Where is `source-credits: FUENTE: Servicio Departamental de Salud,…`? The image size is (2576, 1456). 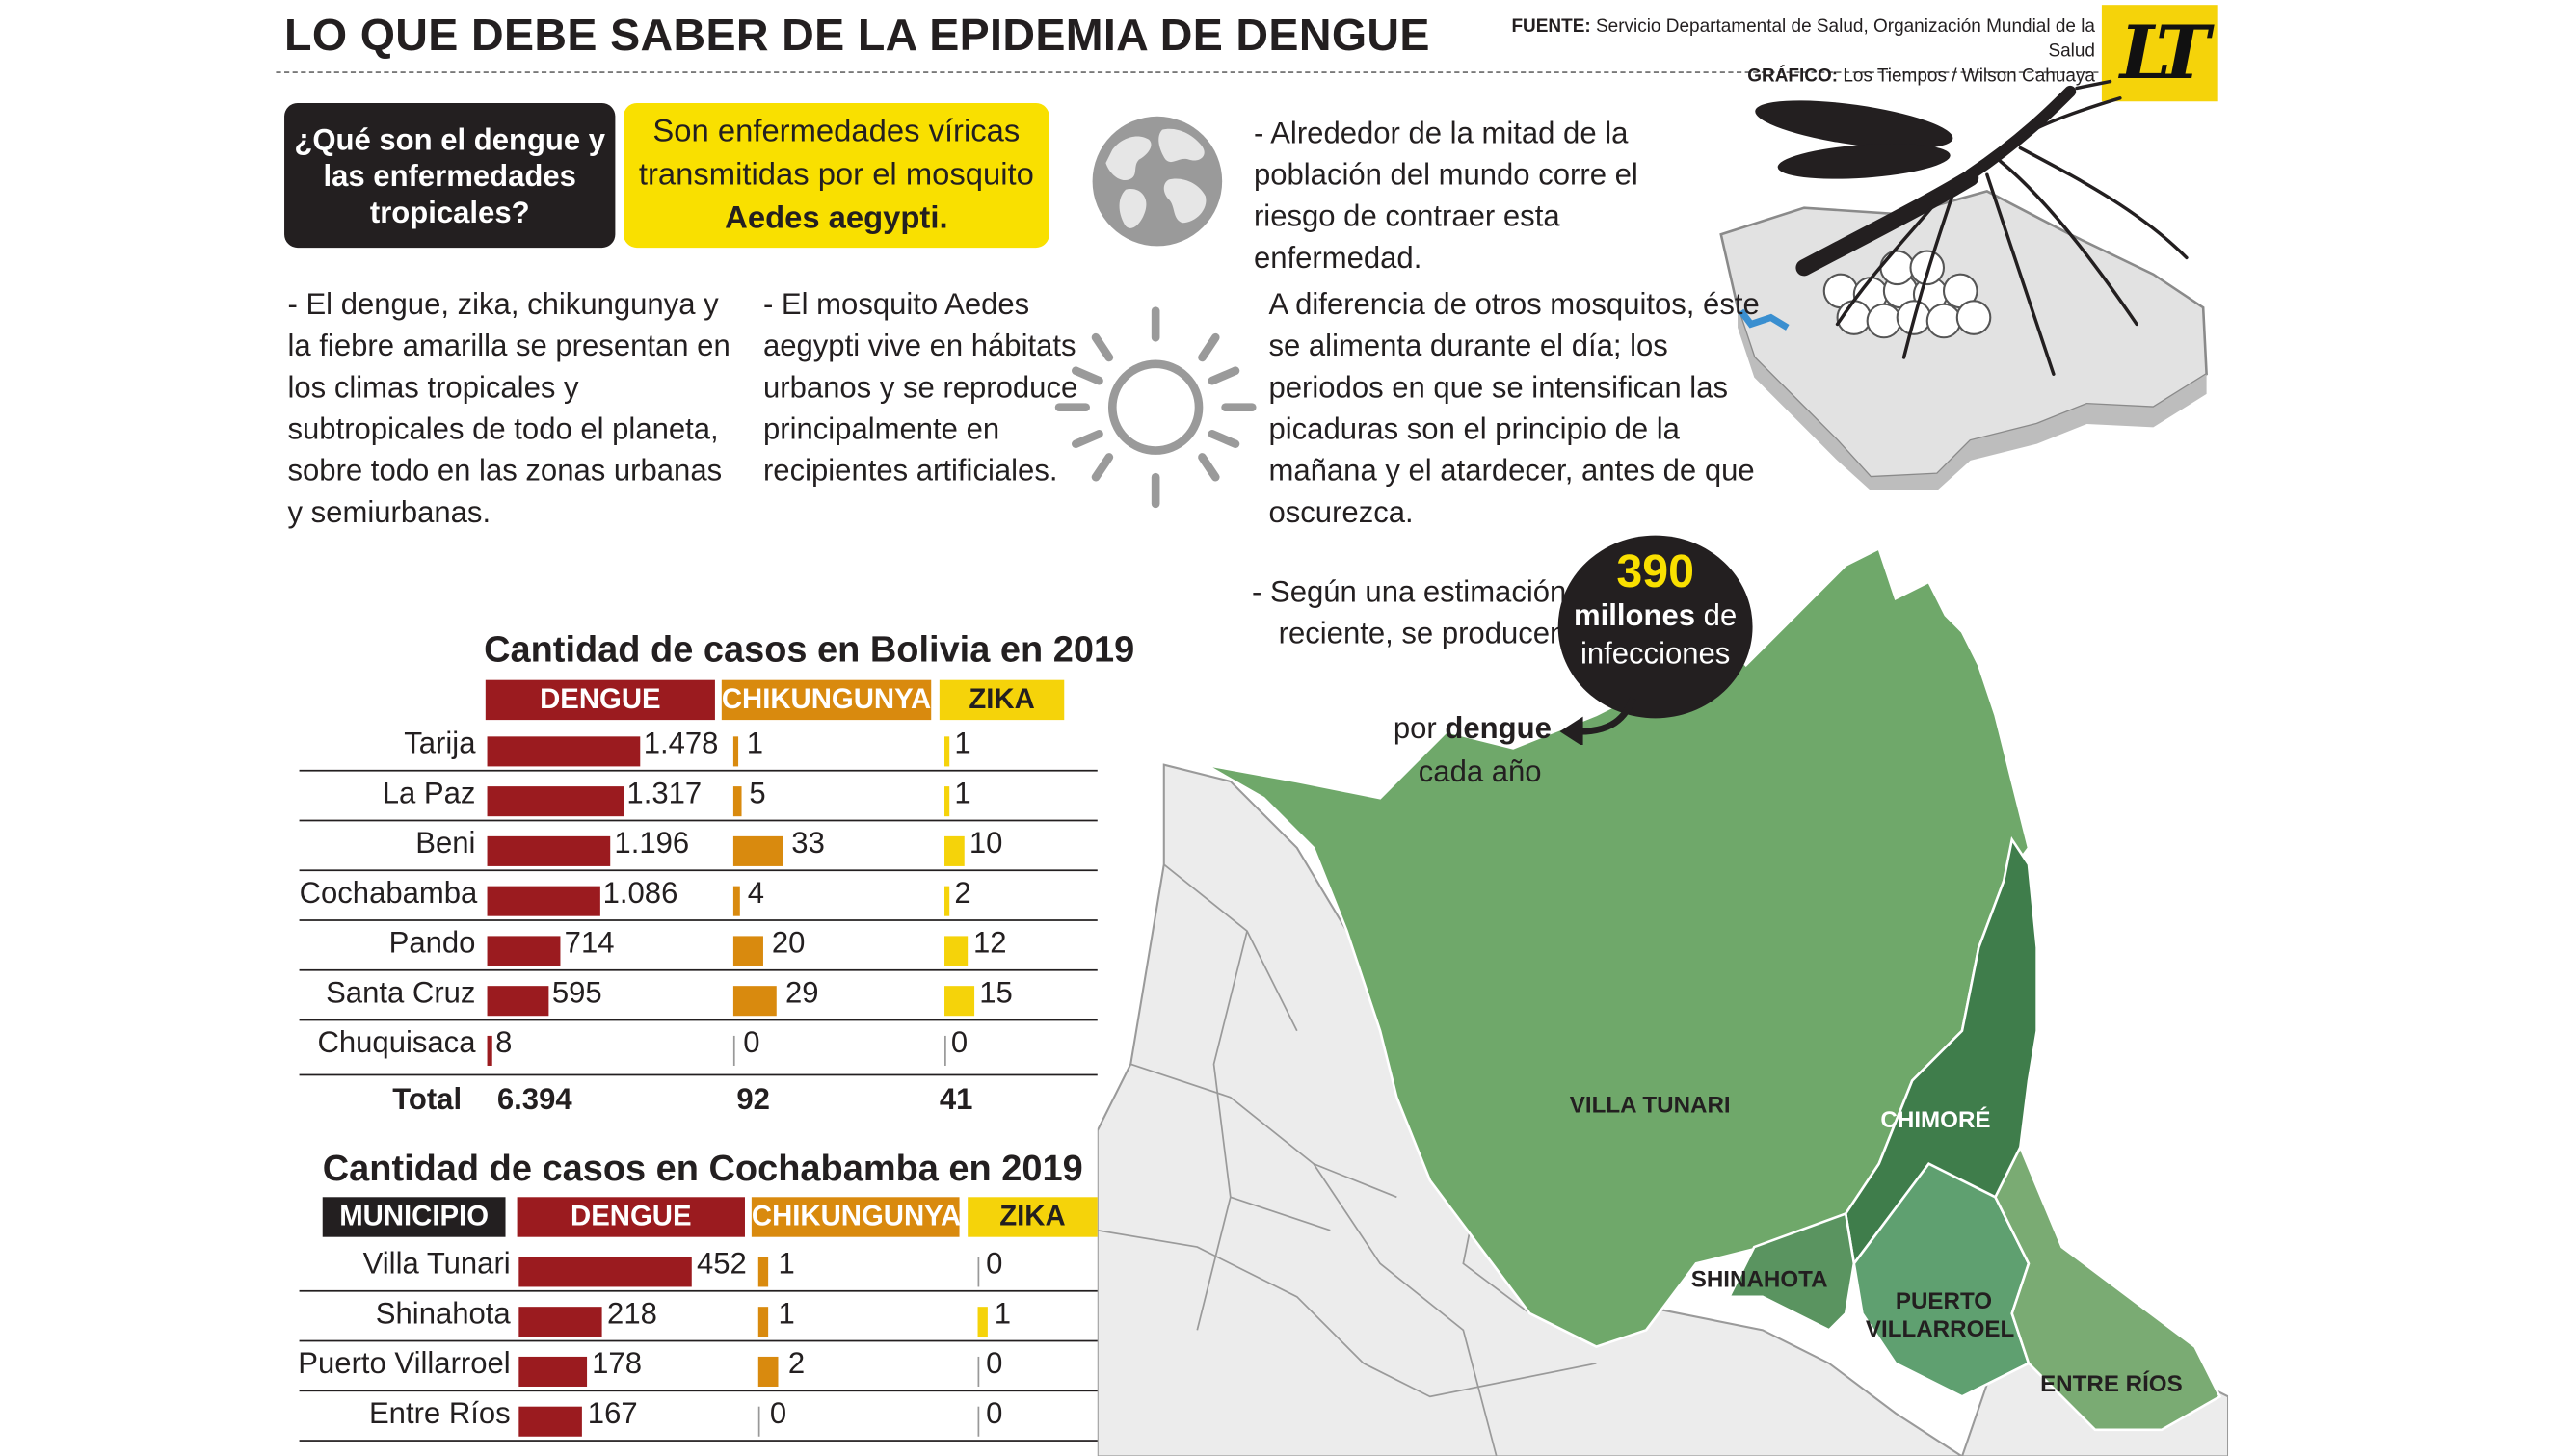
source-credits: FUENTE: Servicio Departamental de Salud,… is located at coordinates (1779, 53).